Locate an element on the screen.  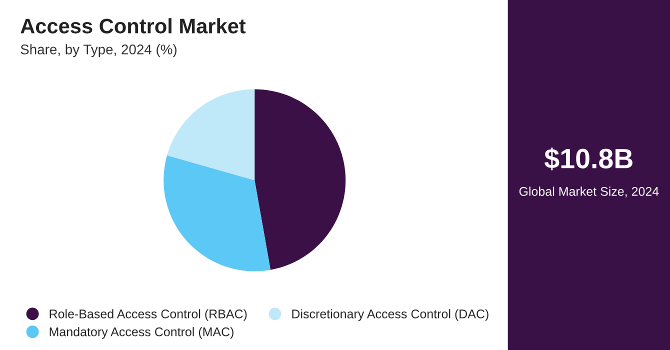
chart-subtitle: Share, by Type, 2024 (%) is located at coordinates (98, 51).